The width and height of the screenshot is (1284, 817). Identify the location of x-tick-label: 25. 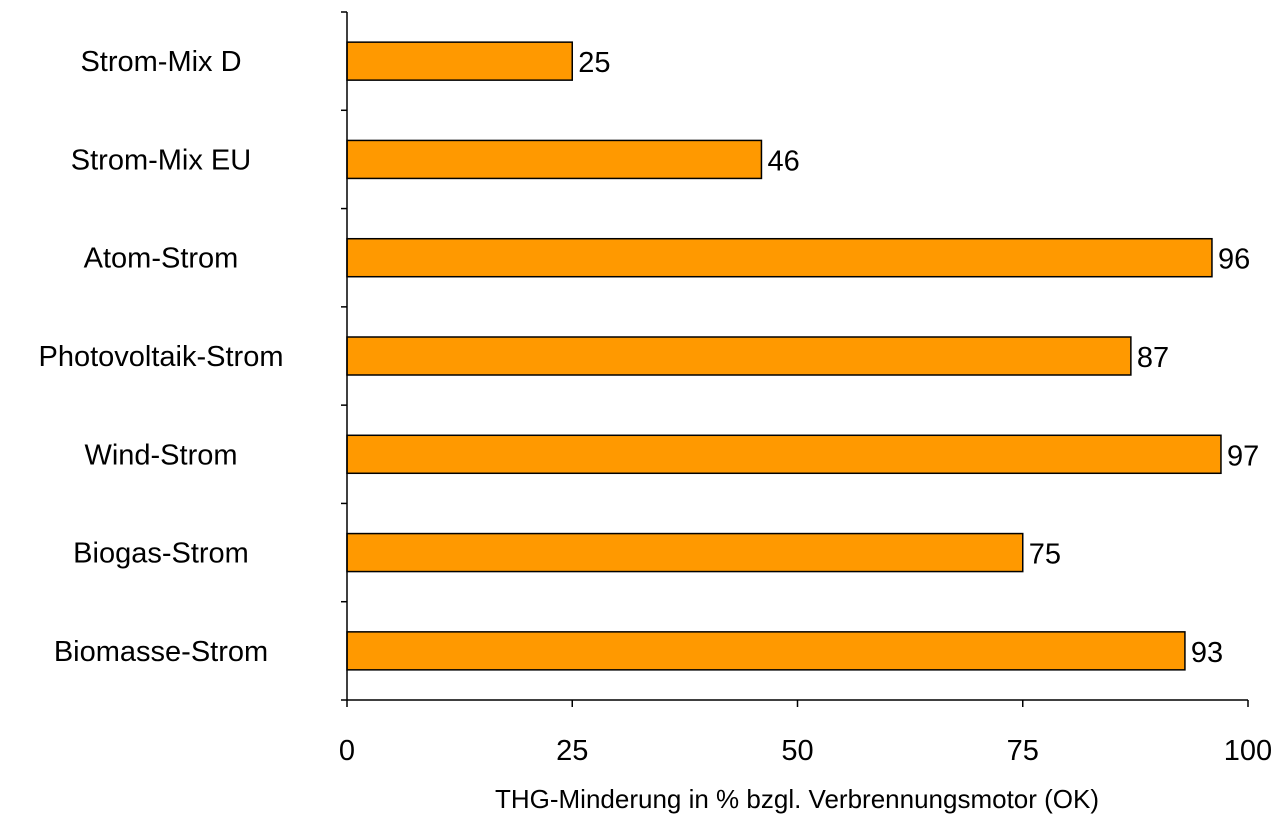
(572, 751).